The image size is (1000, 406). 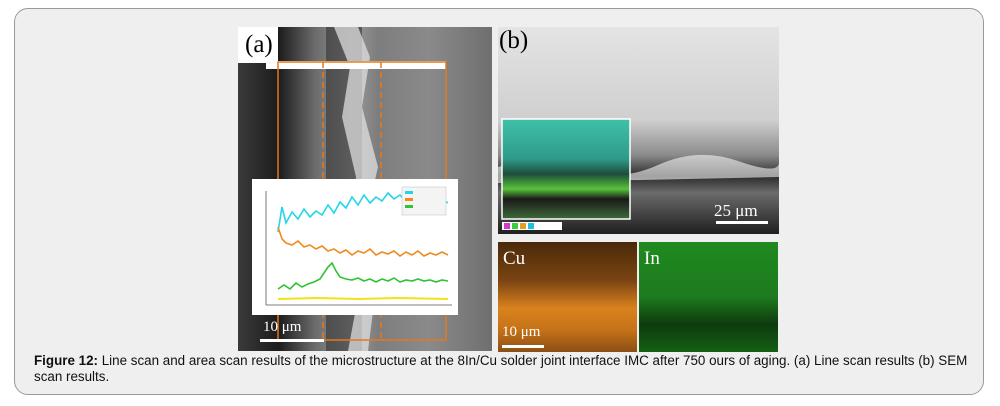 I want to click on panel-b-image, so click(x=638, y=130).